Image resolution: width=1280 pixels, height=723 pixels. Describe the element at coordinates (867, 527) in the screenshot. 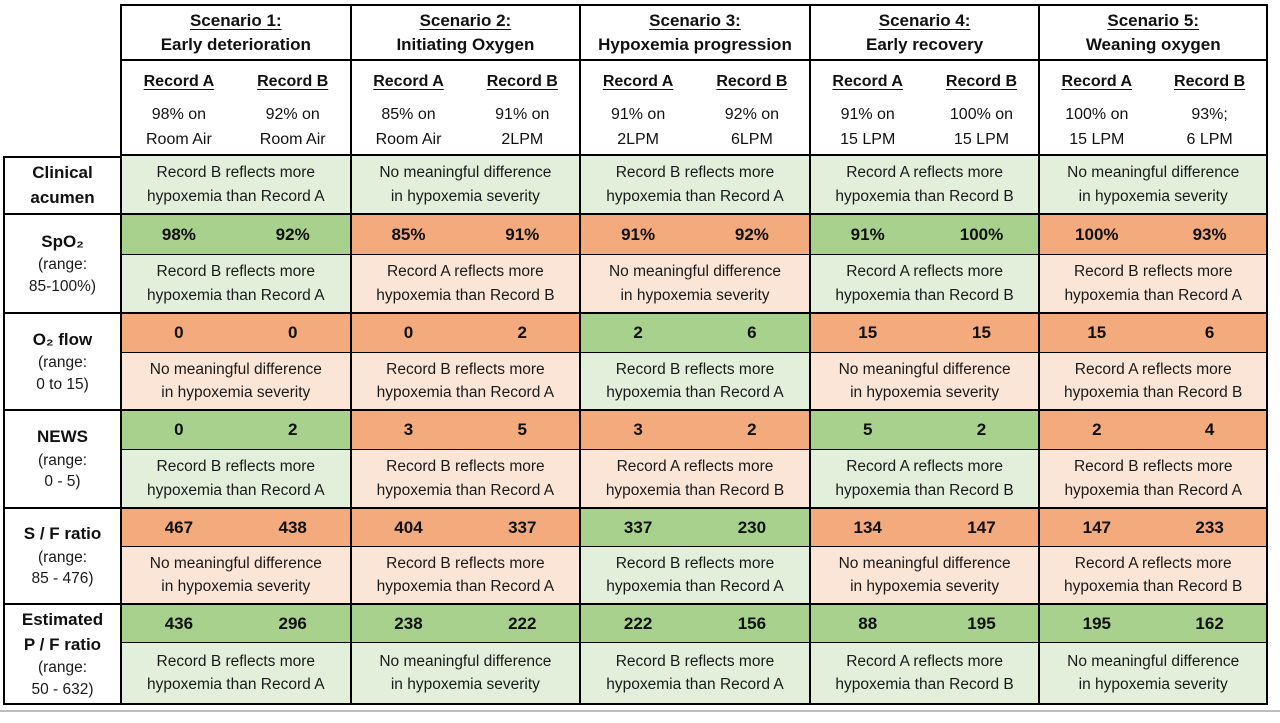

I see `record-a-value: 134` at that location.